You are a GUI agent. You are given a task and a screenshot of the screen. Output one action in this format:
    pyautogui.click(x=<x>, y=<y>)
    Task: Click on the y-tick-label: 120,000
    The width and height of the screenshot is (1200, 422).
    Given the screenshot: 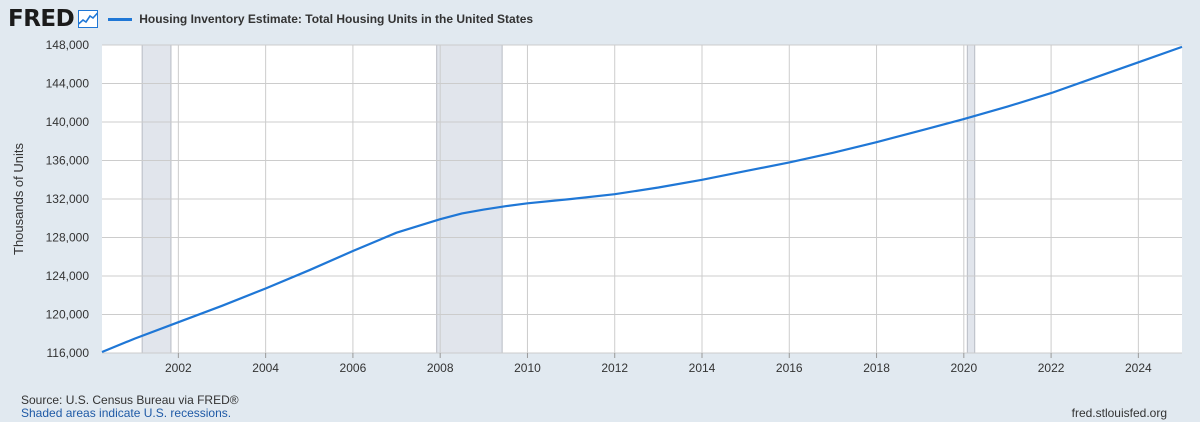 What is the action you would take?
    pyautogui.click(x=68, y=315)
    